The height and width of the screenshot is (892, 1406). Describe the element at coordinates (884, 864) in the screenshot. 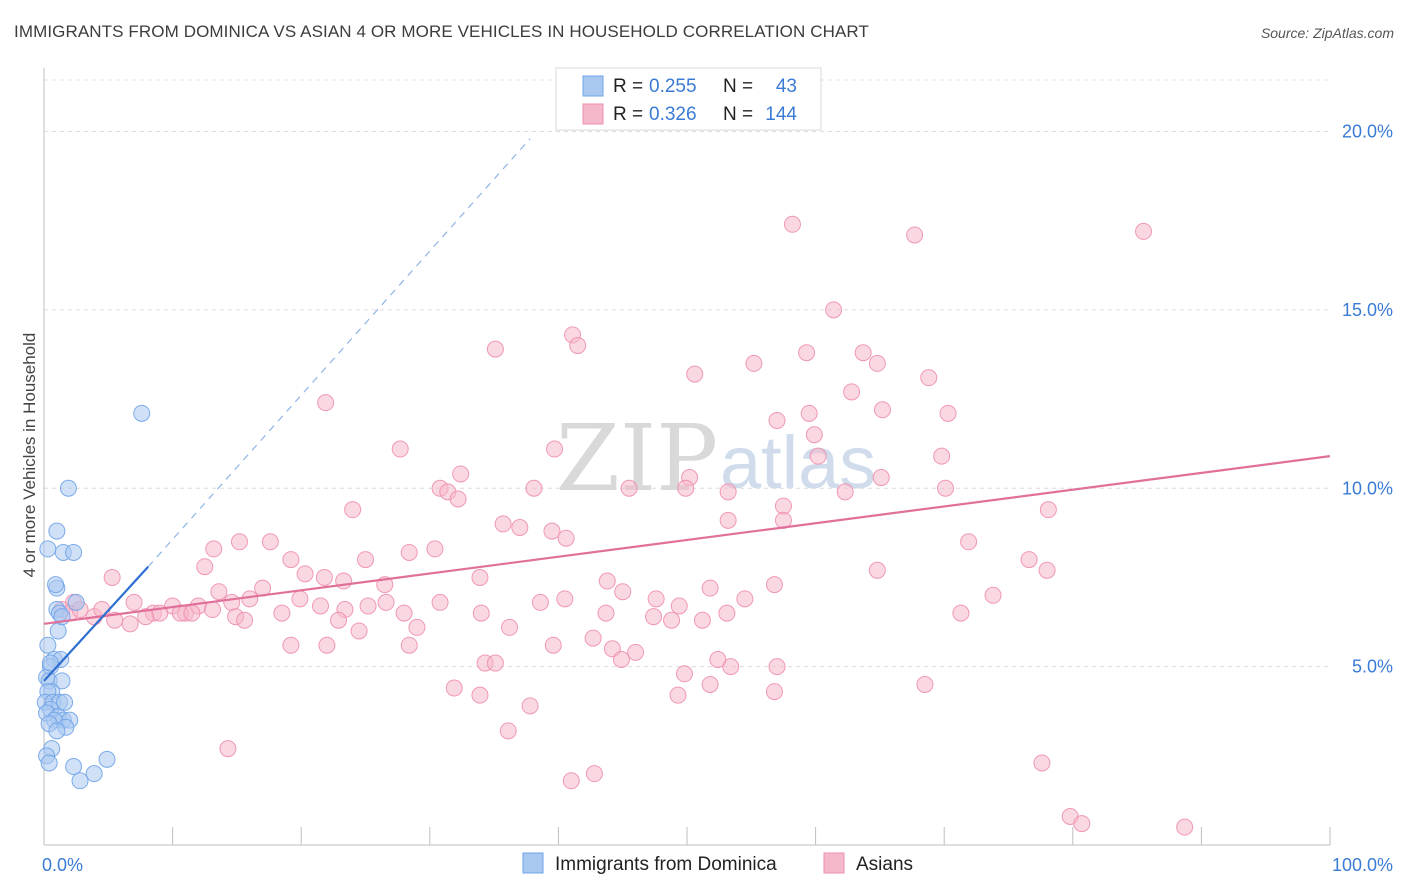

I see `legend-bottom-label-pink: Asians` at that location.